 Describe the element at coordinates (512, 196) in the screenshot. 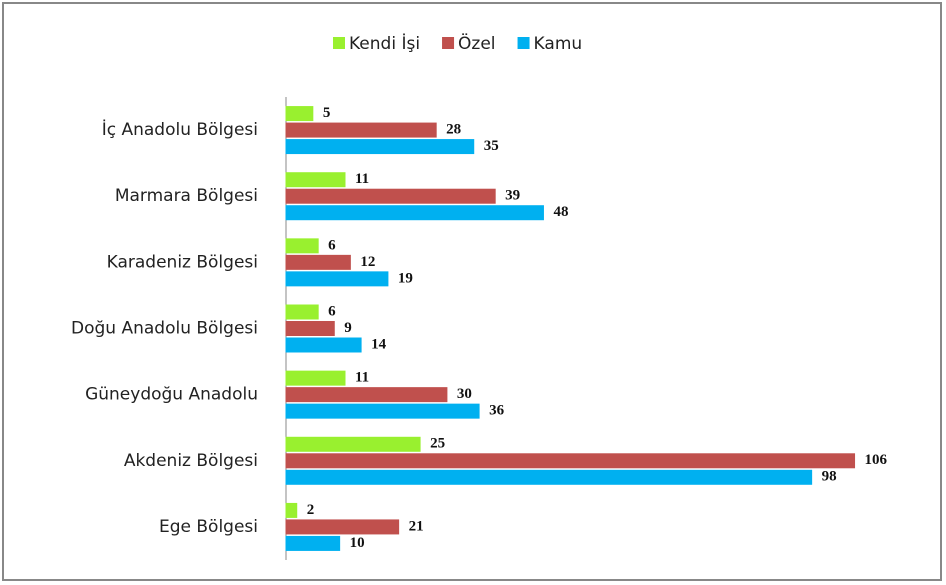

I see `value-label: 39` at that location.